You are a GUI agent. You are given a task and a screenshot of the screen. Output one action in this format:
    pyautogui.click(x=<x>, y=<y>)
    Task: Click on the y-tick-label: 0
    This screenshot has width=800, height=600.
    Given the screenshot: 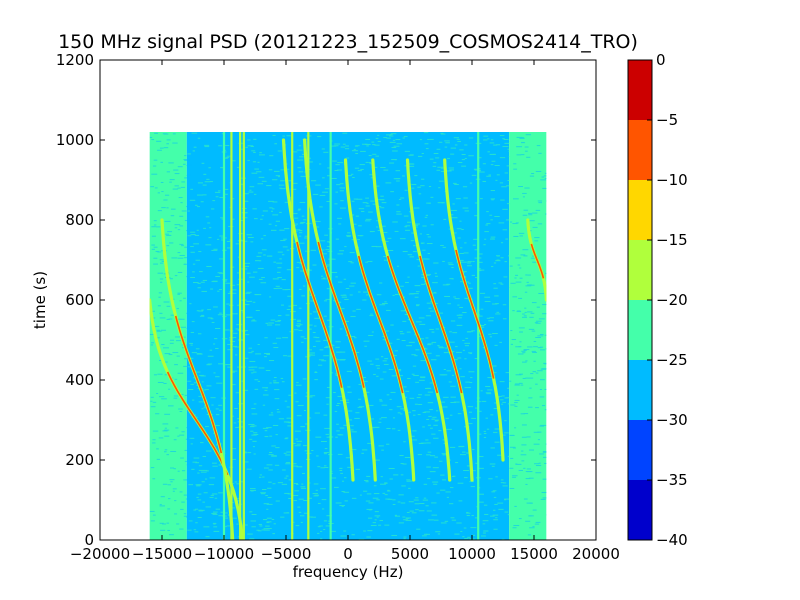 What is the action you would take?
    pyautogui.click(x=89, y=540)
    